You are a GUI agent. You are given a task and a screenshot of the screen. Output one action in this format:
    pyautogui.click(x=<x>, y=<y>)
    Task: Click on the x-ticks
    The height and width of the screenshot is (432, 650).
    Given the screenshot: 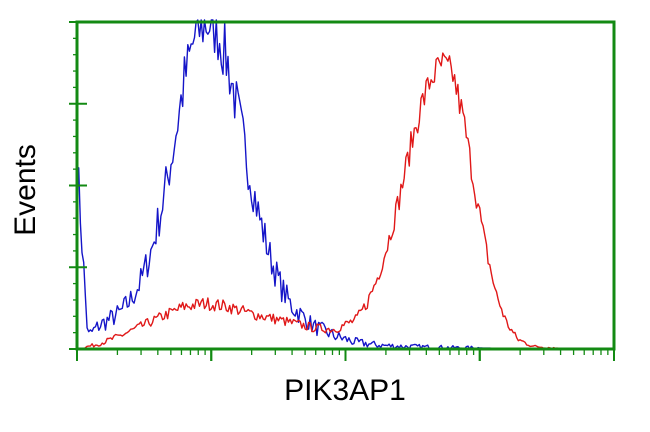 What is the action you would take?
    pyautogui.click(x=345, y=355)
    